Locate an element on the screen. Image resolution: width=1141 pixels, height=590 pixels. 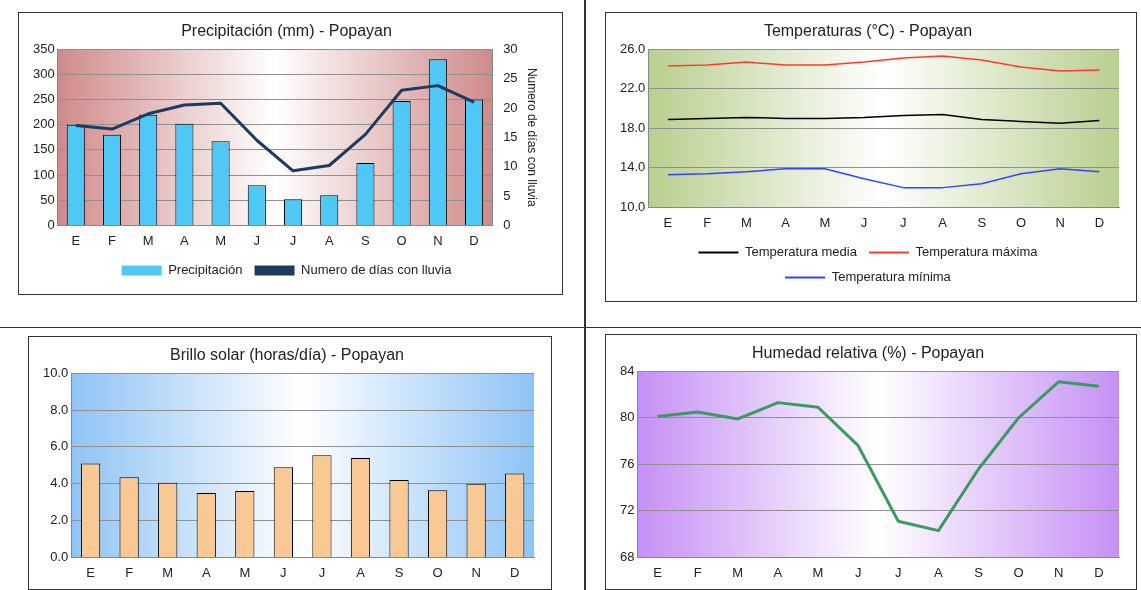
y-tick-label: 4.0 is located at coordinates (59, 483).